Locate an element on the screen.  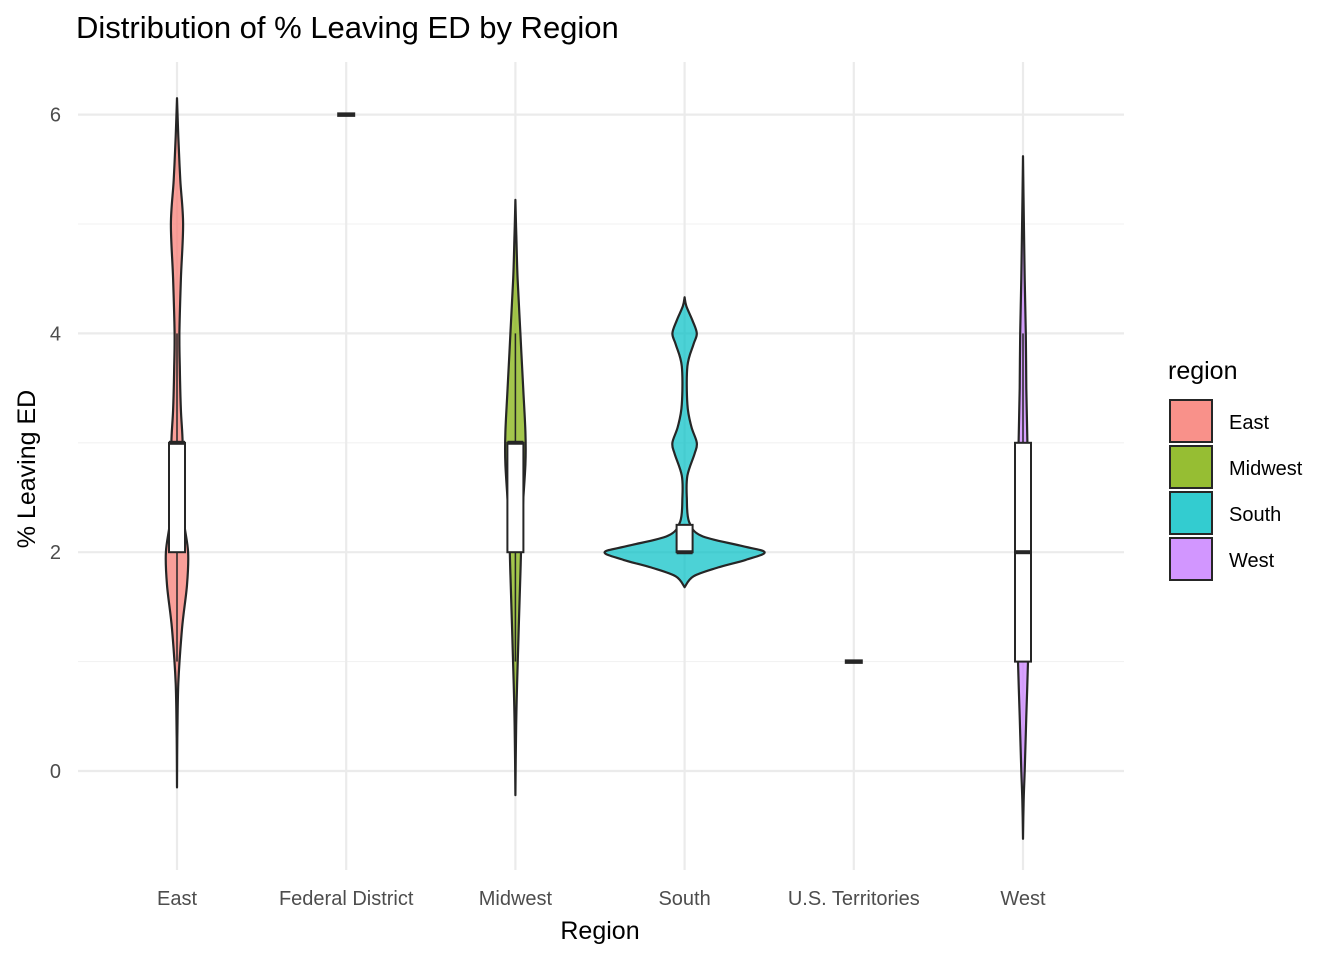
x-tick-label: Midwest is located at coordinates (516, 899).